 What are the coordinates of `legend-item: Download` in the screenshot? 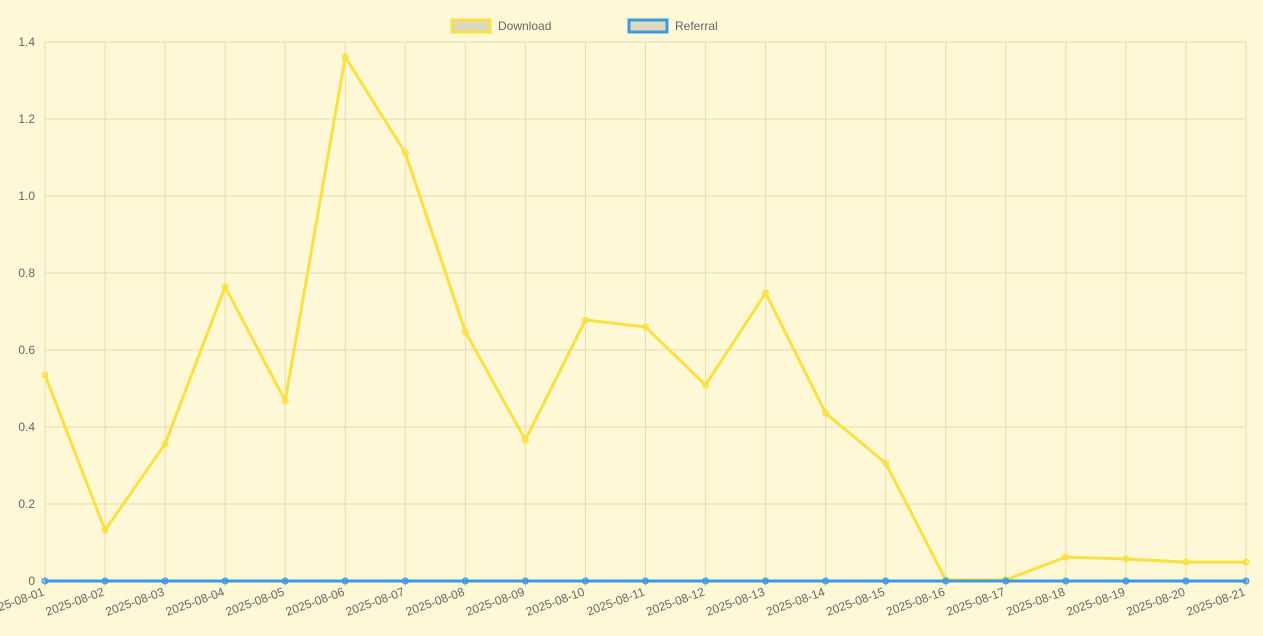 It's located at (500, 26).